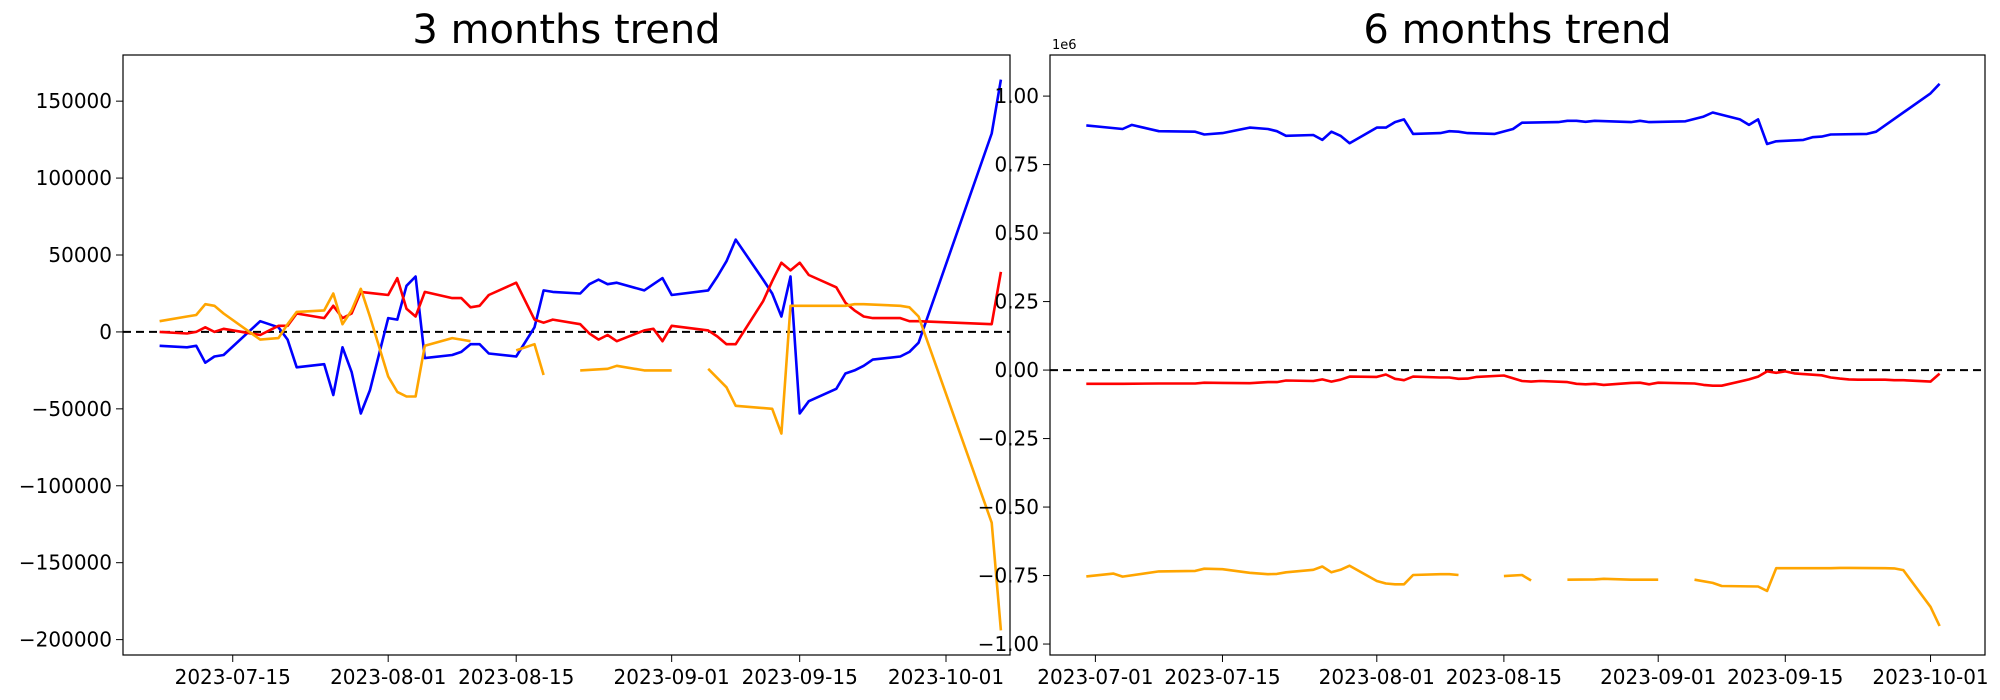 The width and height of the screenshot is (2000, 700). Describe the element at coordinates (566, 30) in the screenshot. I see `chart-title: 3 months trend` at that location.